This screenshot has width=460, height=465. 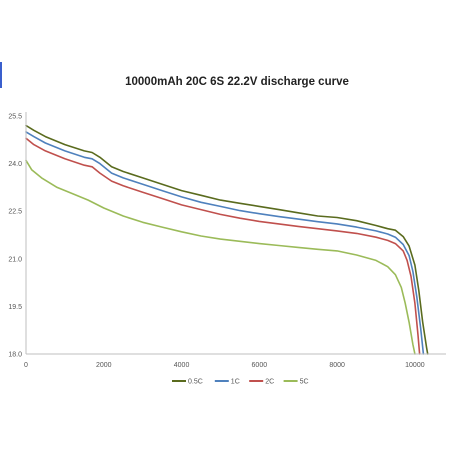 What do you see at coordinates (235, 382) in the screenshot?
I see `legend-label-1c: 1C` at bounding box center [235, 382].